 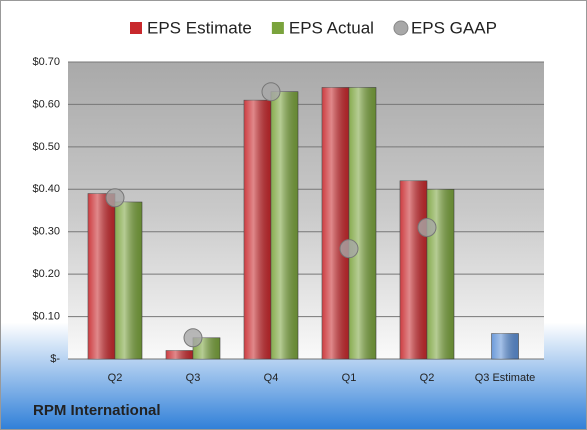 I want to click on x-tick-label: Q3, so click(x=193, y=378).